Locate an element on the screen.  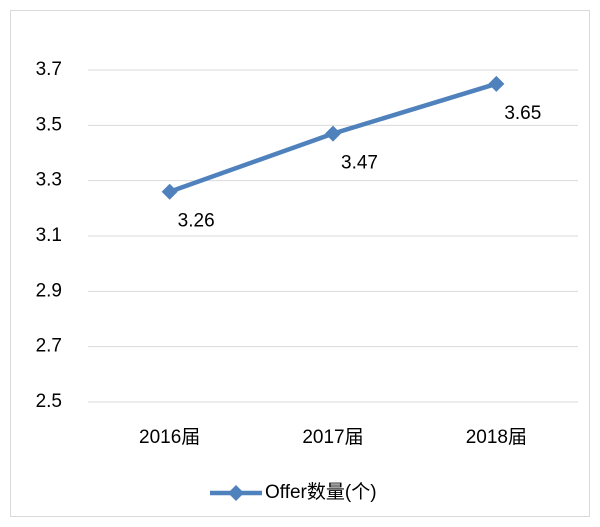
y-tick-label: 2.7 is located at coordinates (49, 346).